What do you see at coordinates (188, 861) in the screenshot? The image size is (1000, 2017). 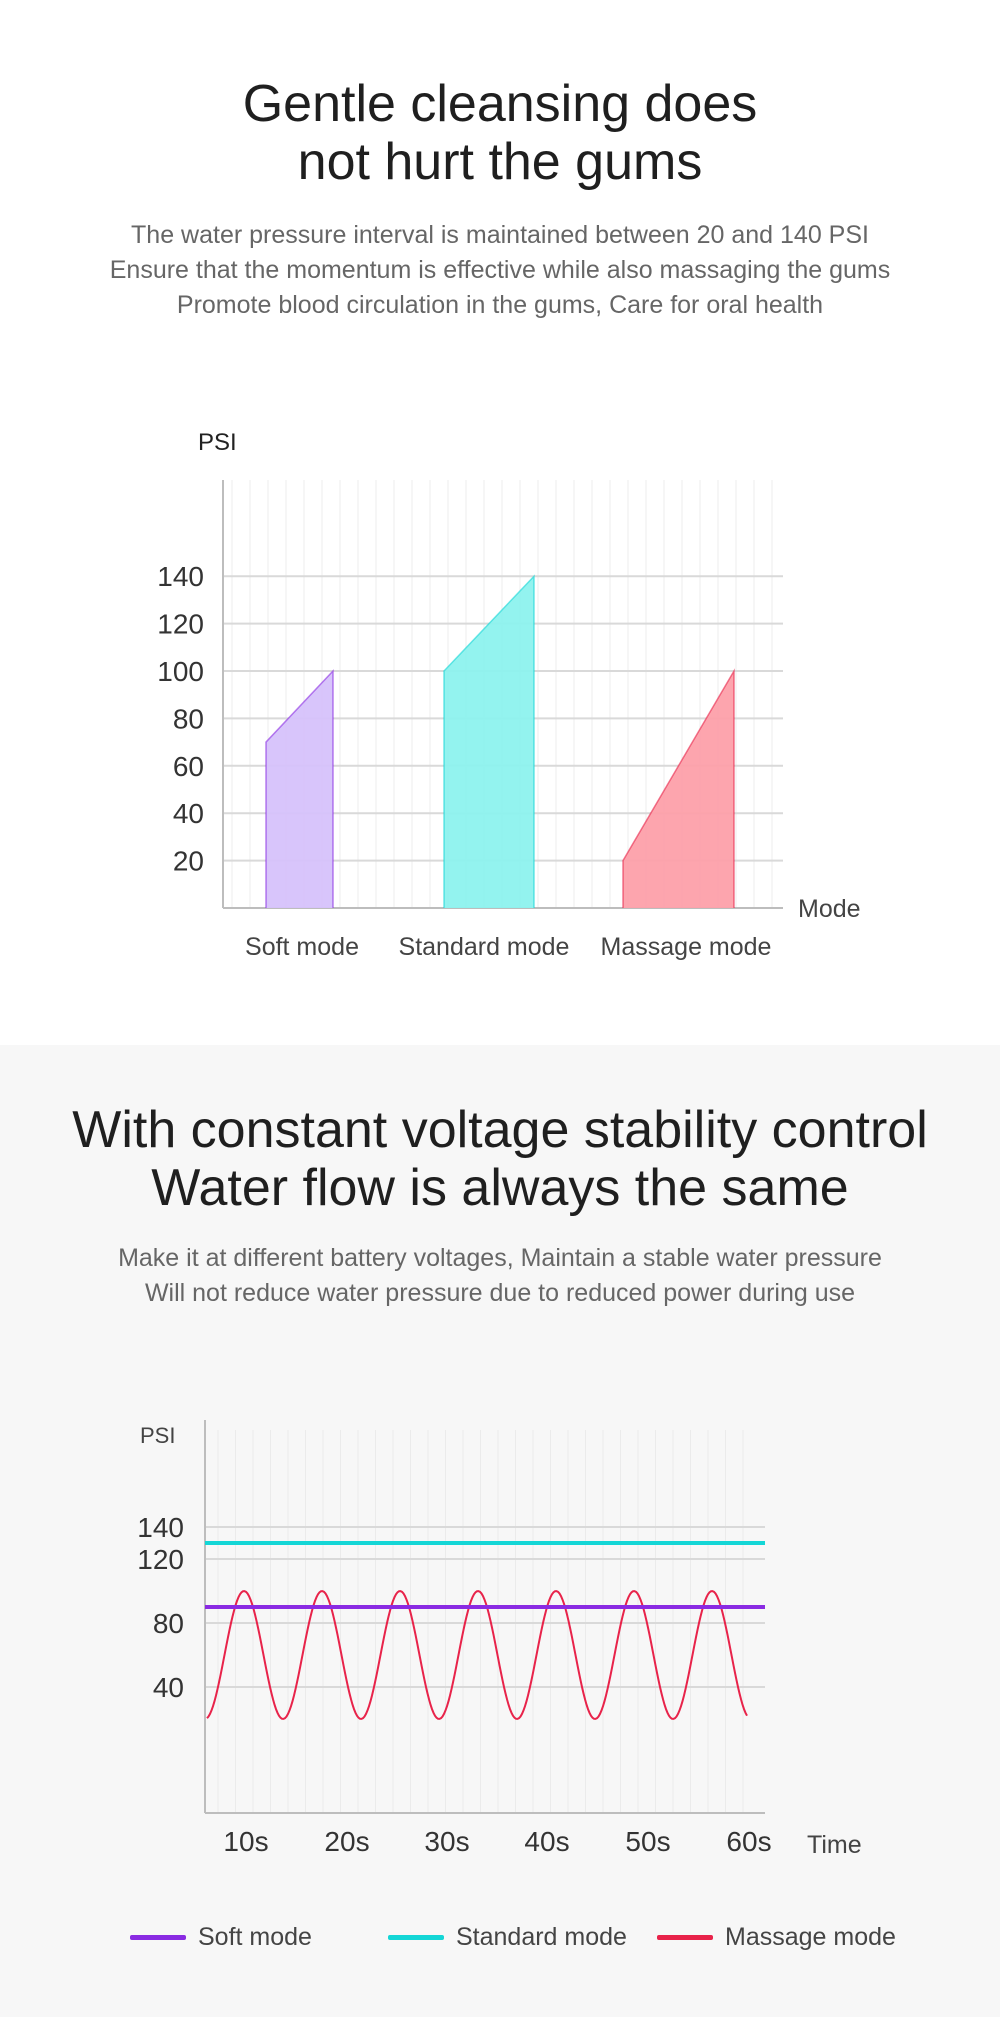 I see `y-tick-label: 20` at bounding box center [188, 861].